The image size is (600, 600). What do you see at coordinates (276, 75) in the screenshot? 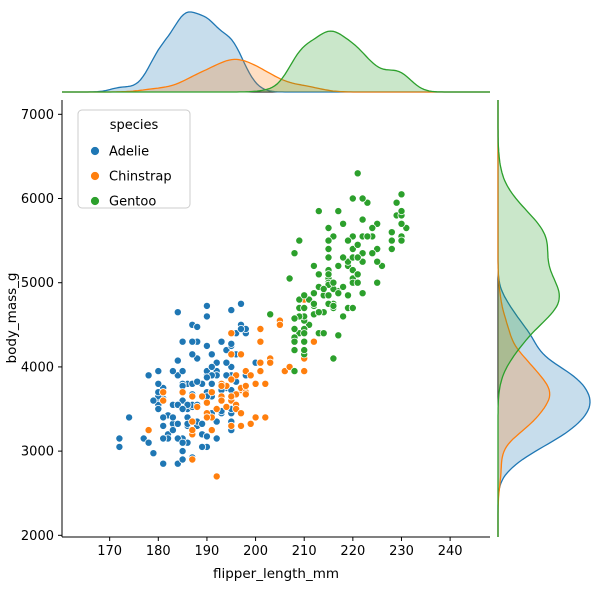
I see `kde-top-line-chinstrap` at bounding box center [276, 75].